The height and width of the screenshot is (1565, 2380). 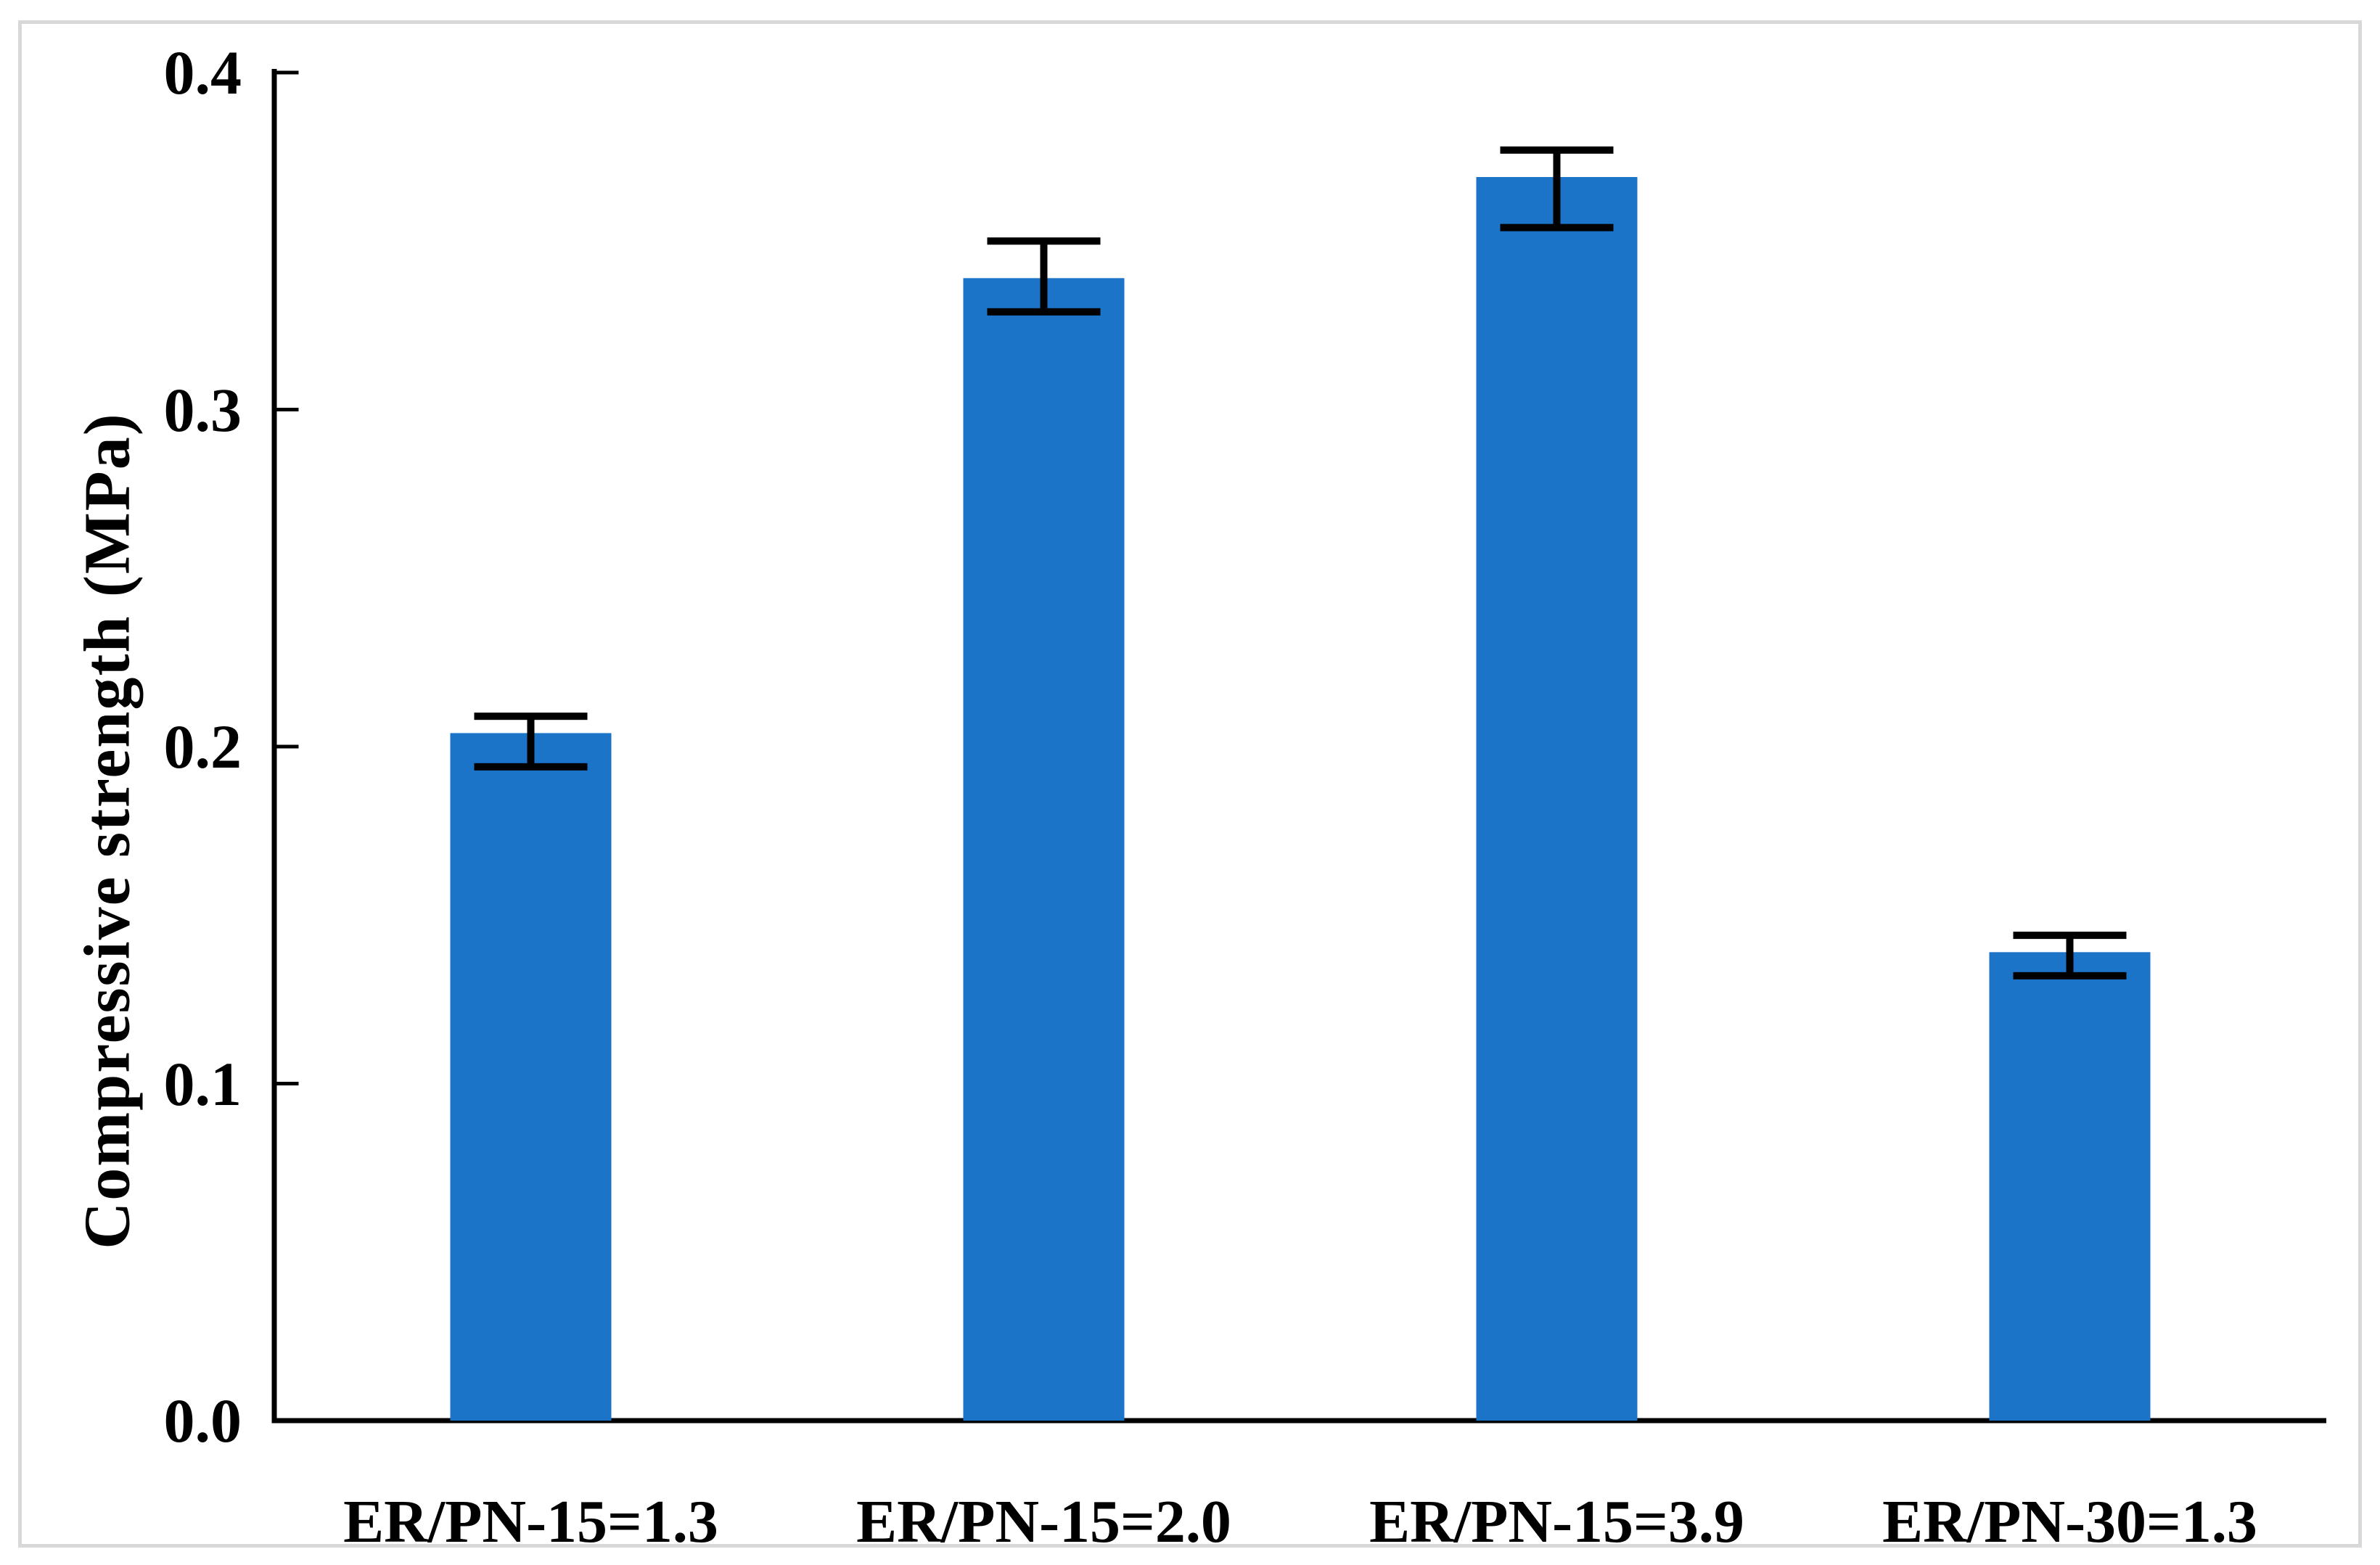 I want to click on x-category-label: ER/PN-15=1.3, so click(x=530, y=1522).